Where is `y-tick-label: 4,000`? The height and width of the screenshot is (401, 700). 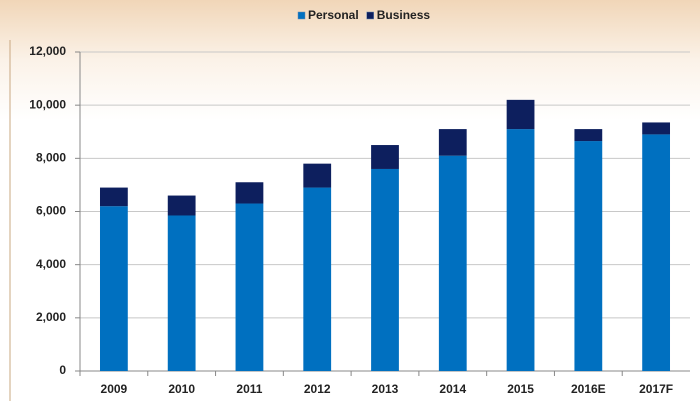 y-tick-label: 4,000 is located at coordinates (51, 264).